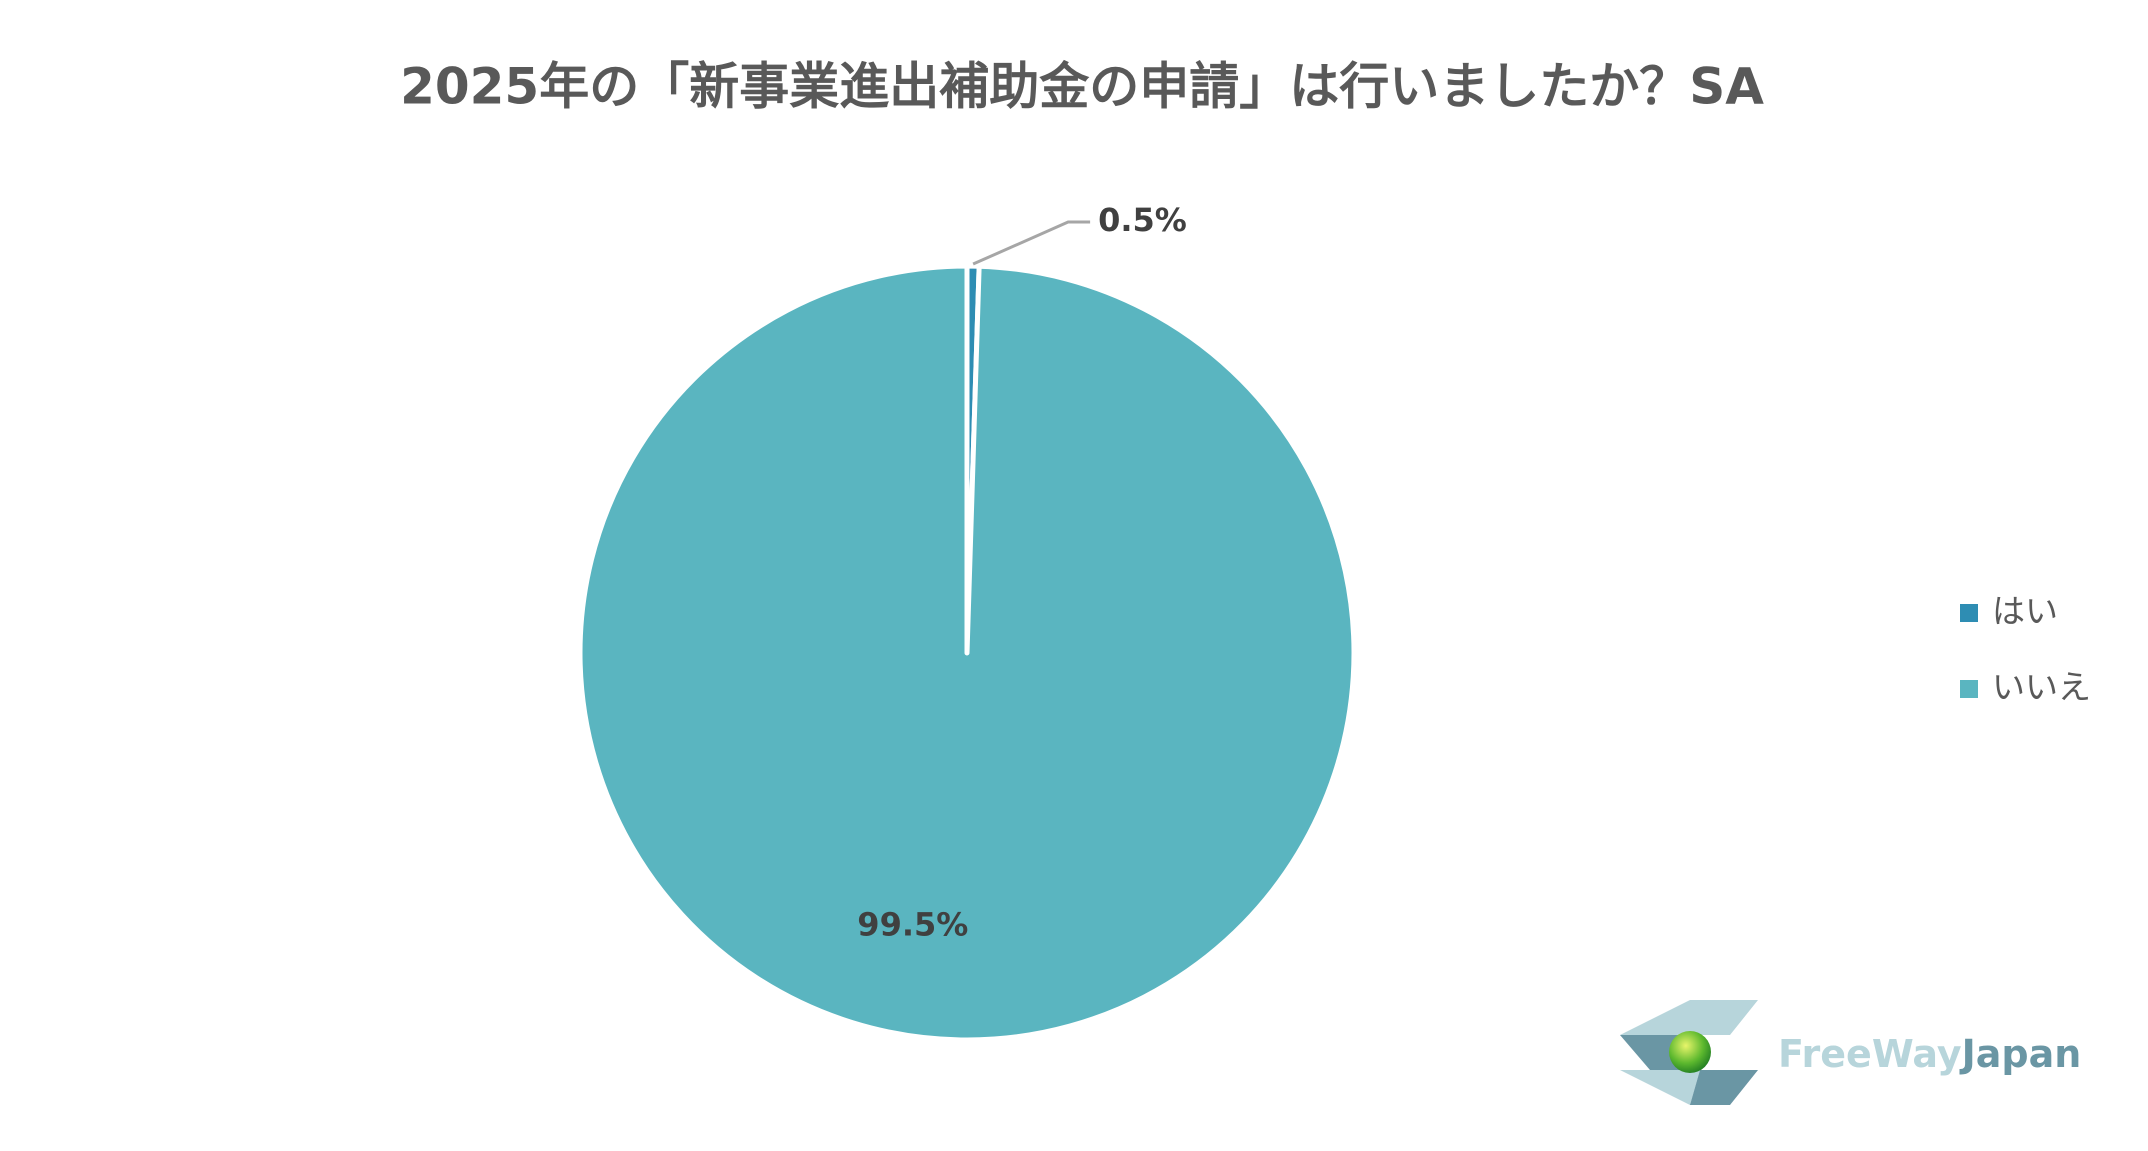 The image size is (2148, 1151). Describe the element at coordinates (1082, 87) in the screenshot. I see `chart-title: 2025年の「新事業進出補助金の申請」は行いましたか？SA` at that location.